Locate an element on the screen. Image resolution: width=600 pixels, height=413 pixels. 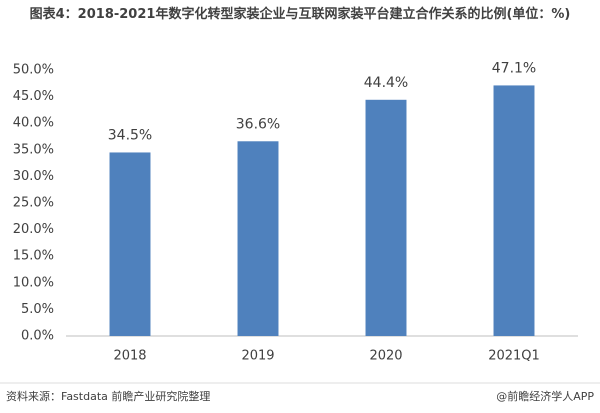
brand: @前瞻经济学人APP is located at coordinates (545, 396).